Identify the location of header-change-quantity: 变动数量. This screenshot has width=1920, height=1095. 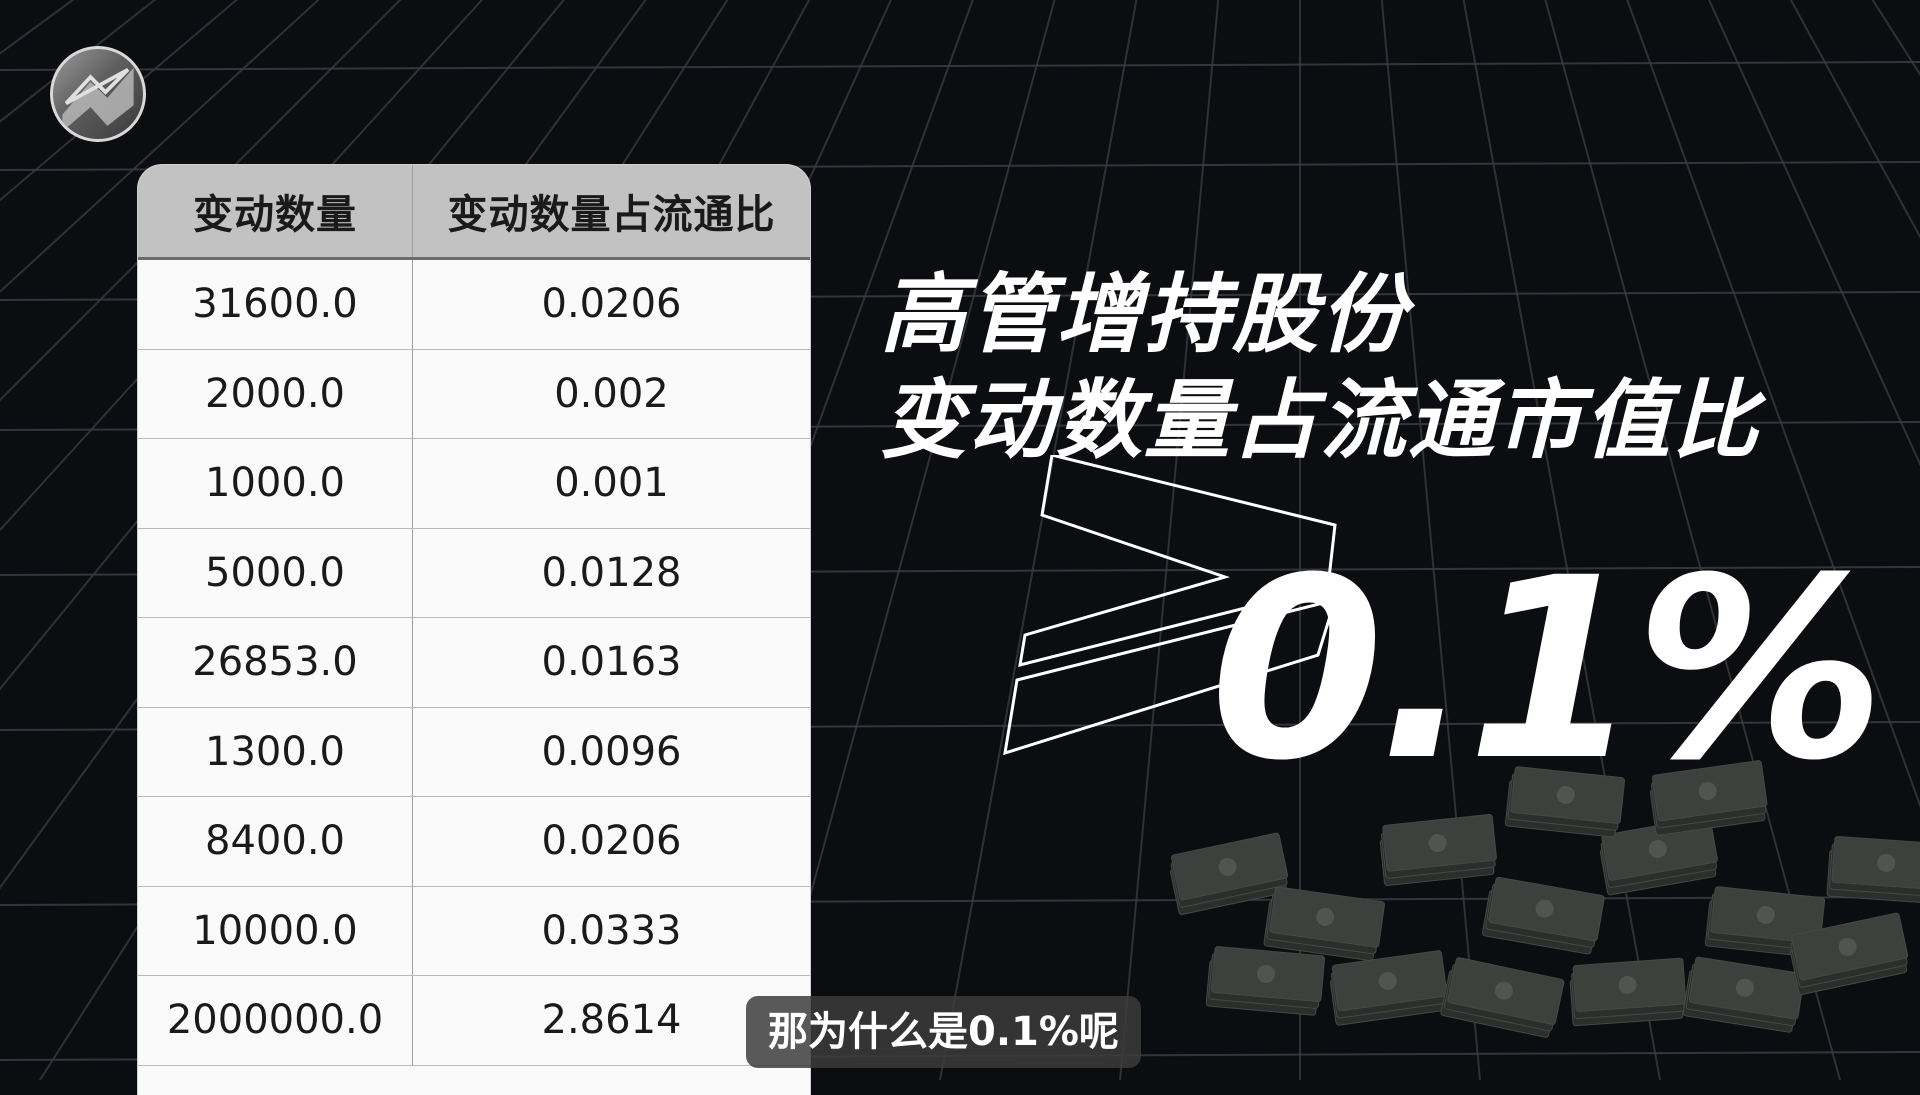
(275, 211).